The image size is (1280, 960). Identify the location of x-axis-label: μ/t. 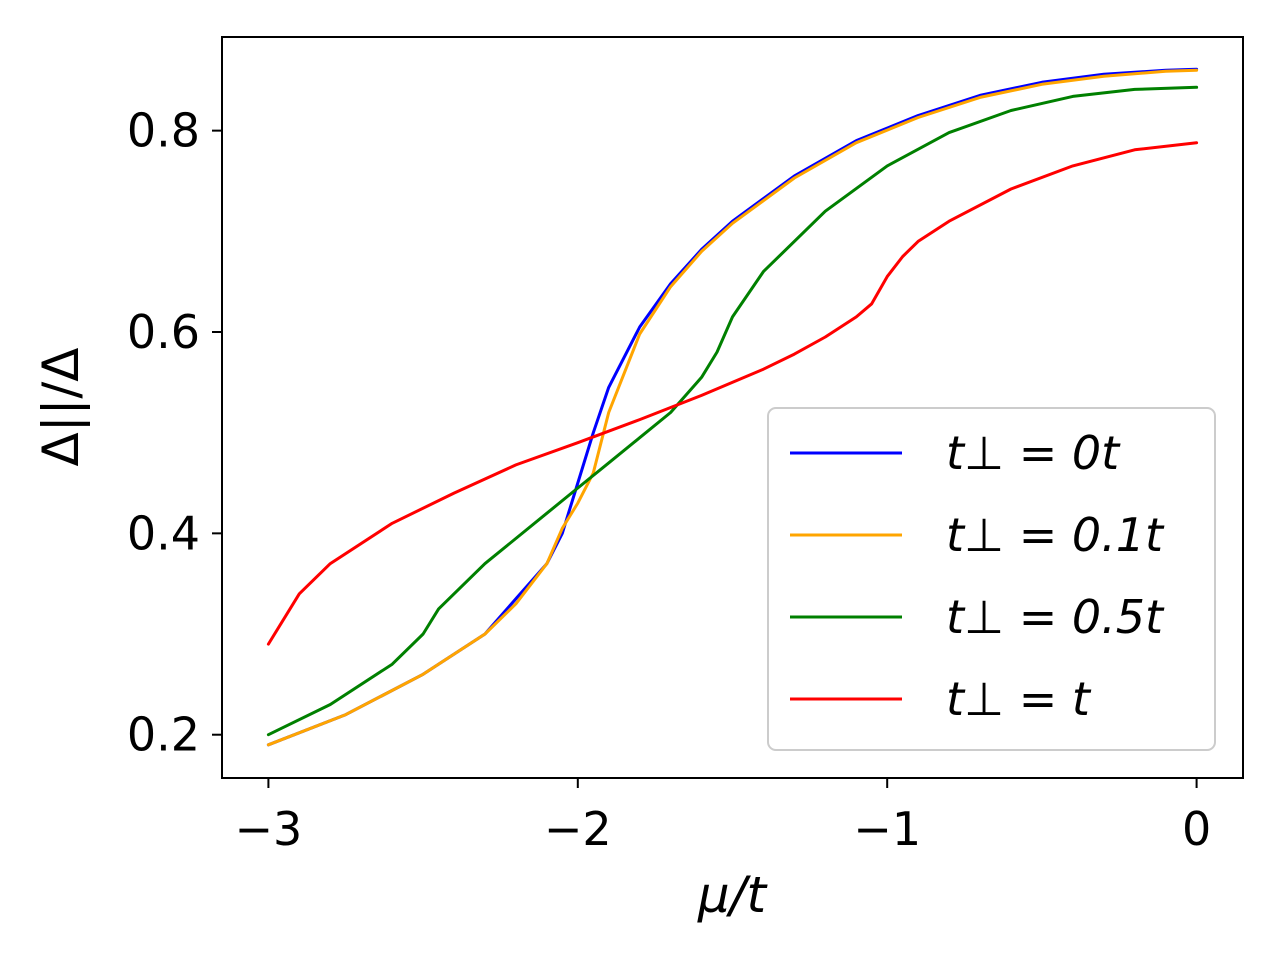
(733, 895).